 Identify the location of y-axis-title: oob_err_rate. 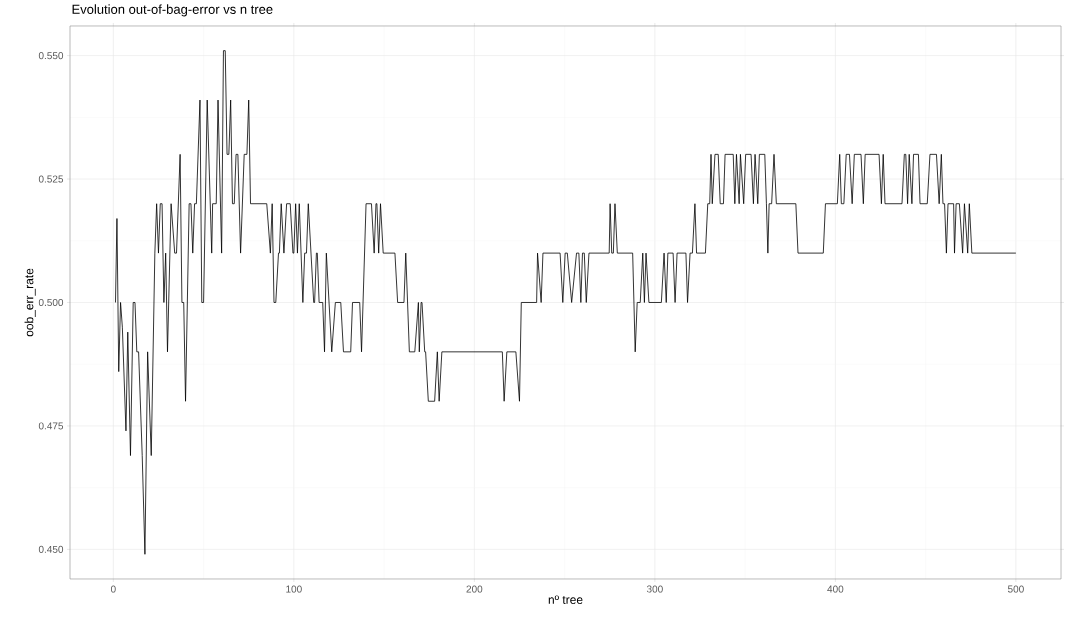
(30, 302).